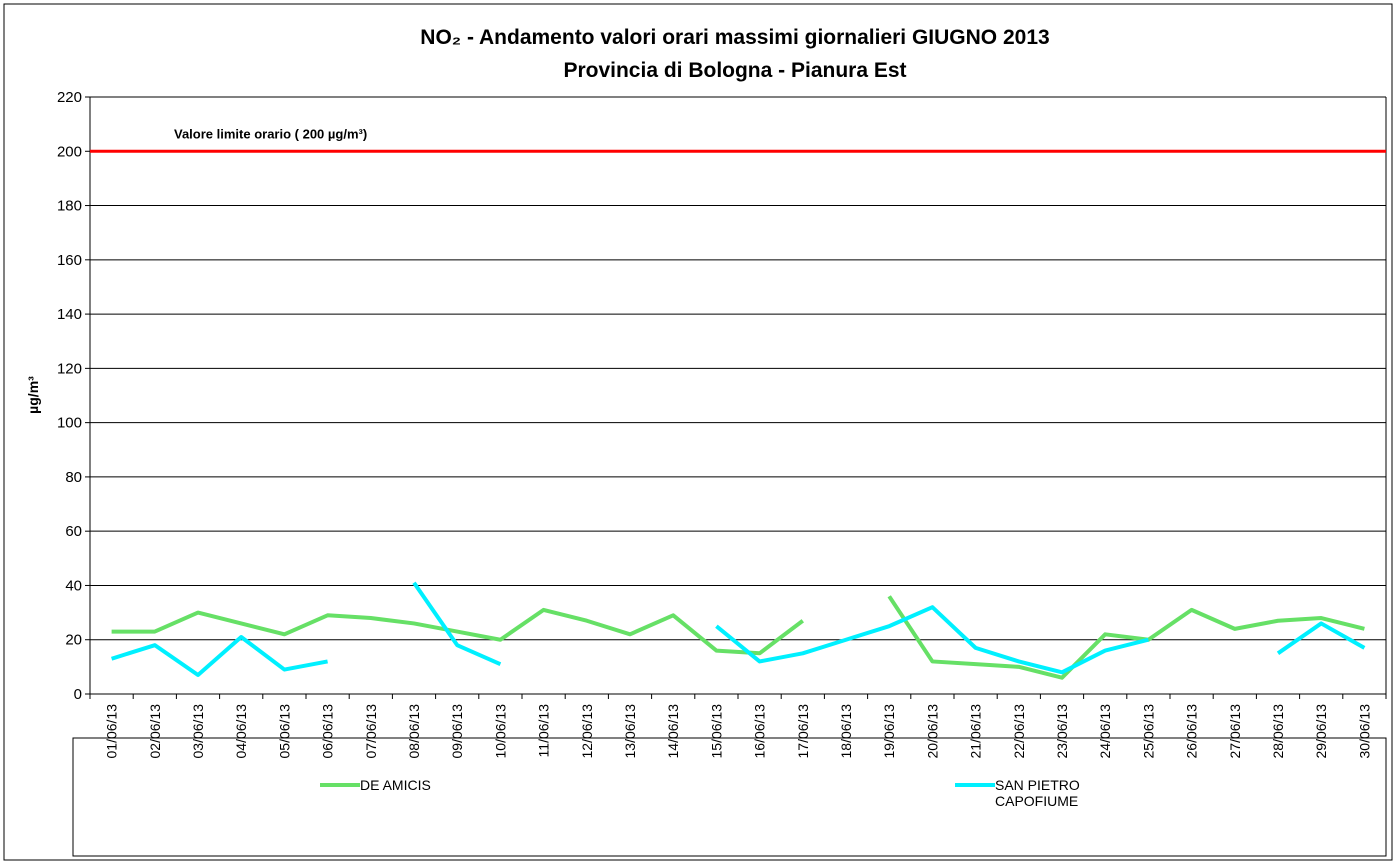 This screenshot has width=1397, height=865. Describe the element at coordinates (371, 731) in the screenshot. I see `x-tick-label: 07/06/13` at that location.